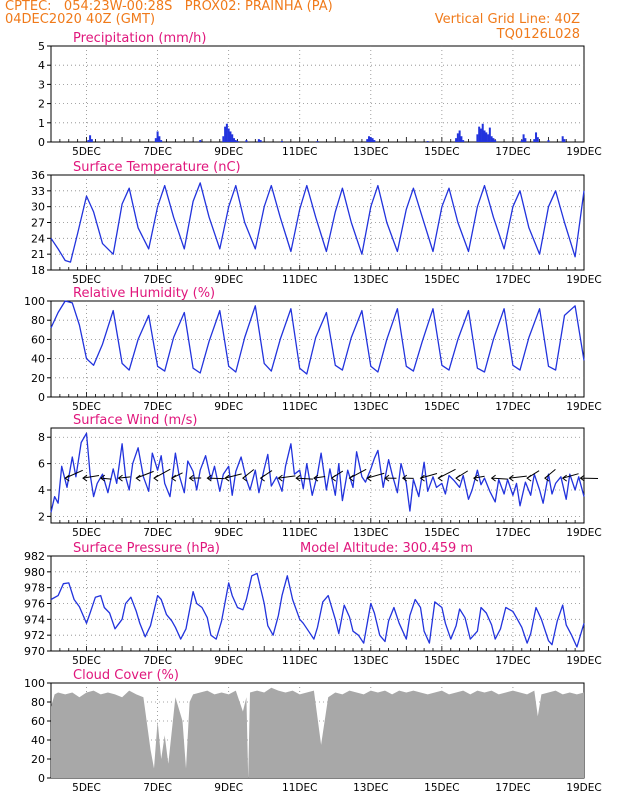 The width and height of the screenshot is (618, 800). I want to click on precip-frame, so click(317, 94).